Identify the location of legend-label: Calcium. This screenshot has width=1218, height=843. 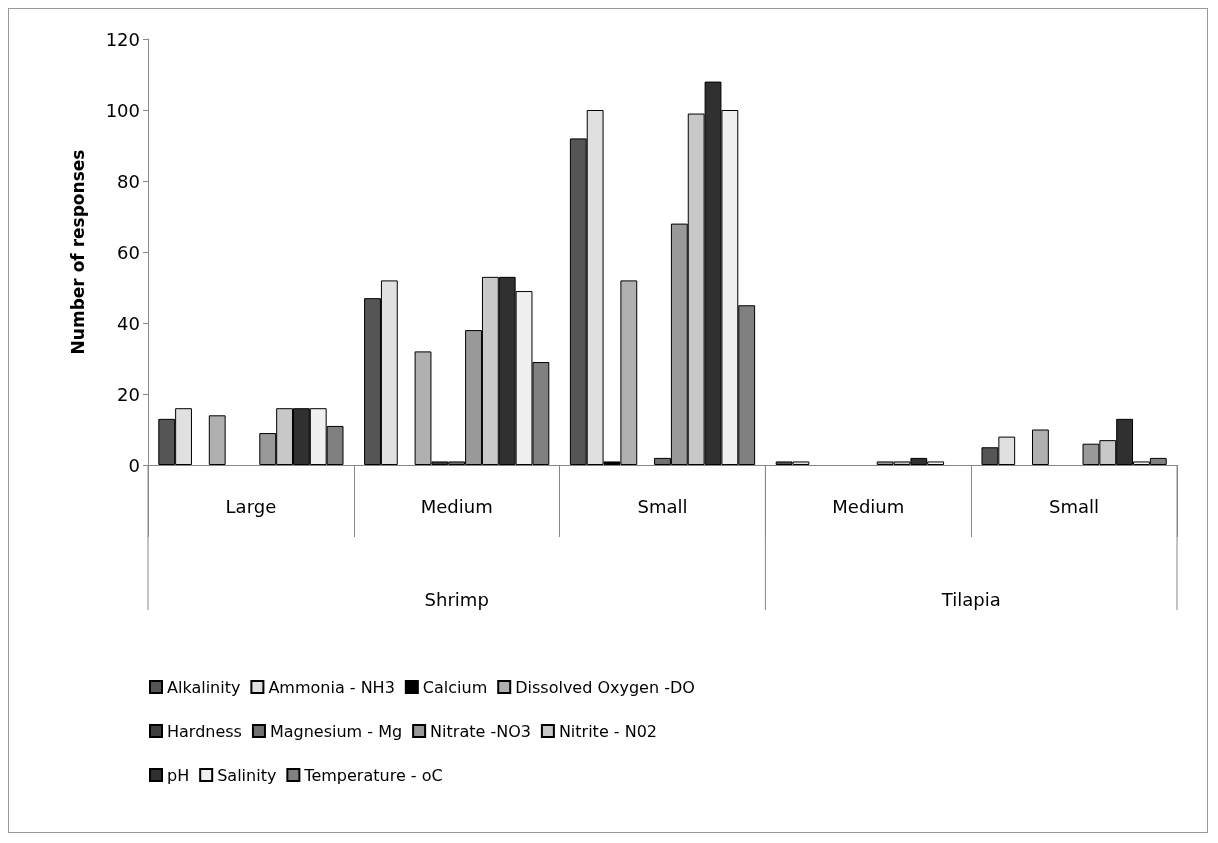
(455, 687).